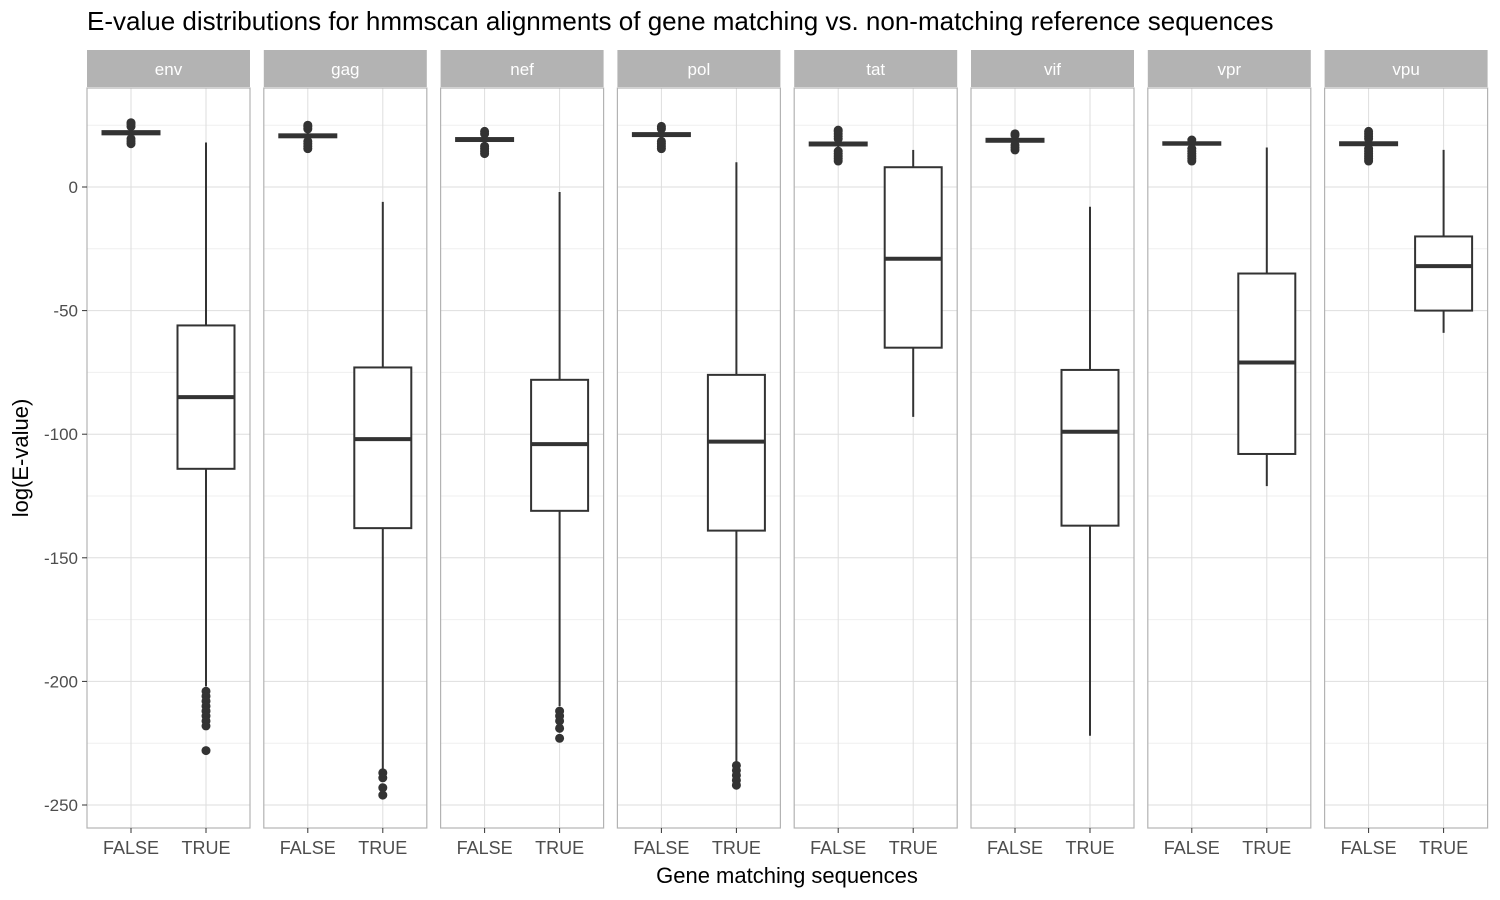 The width and height of the screenshot is (1500, 900). I want to click on box-env-FALSE, so click(131, 133).